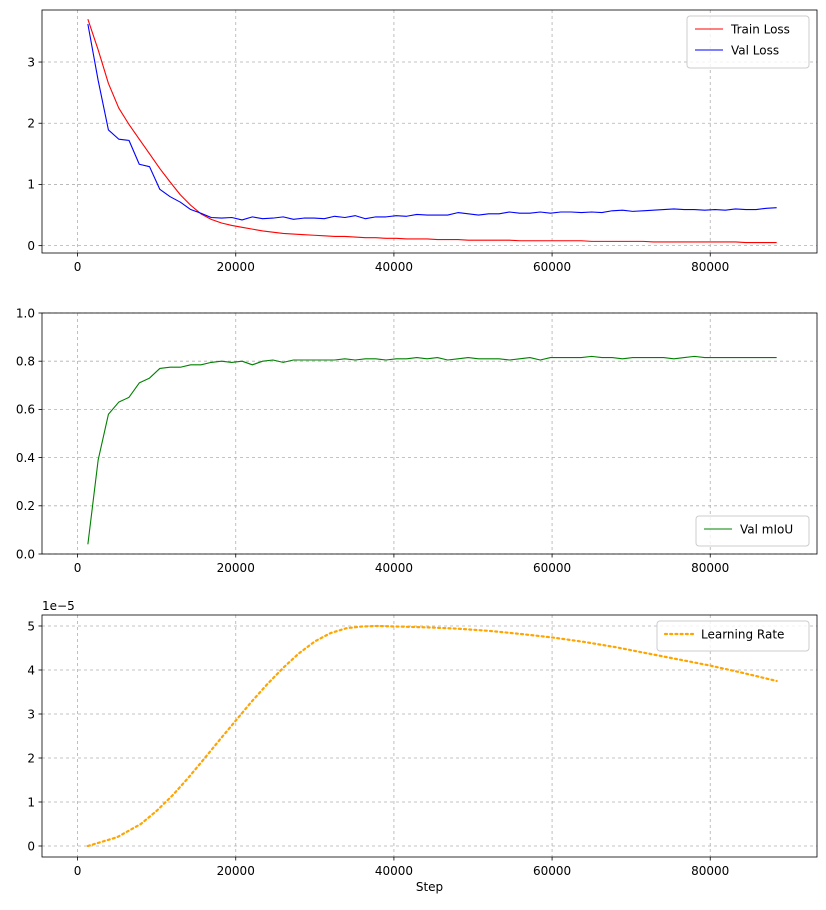 This screenshot has width=826, height=910. What do you see at coordinates (25, 506) in the screenshot?
I see `y-tick-label: 0.2` at bounding box center [25, 506].